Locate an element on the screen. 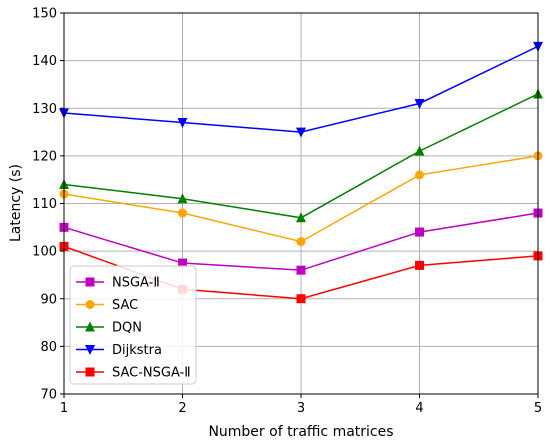 The width and height of the screenshot is (550, 446). y-axis-ticks: 70 80 90 100 110 120 130 140 150 is located at coordinates (48, 205).